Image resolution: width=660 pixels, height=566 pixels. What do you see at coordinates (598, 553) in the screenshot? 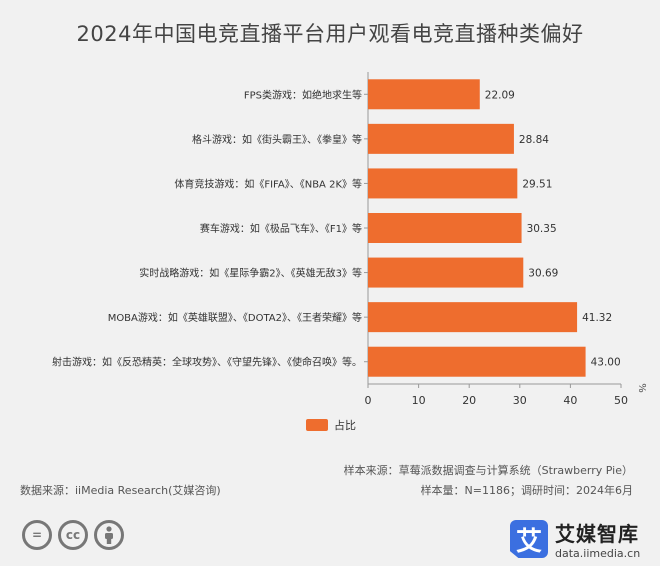
I see `brand-url: data.iimedia.cn` at bounding box center [598, 553].